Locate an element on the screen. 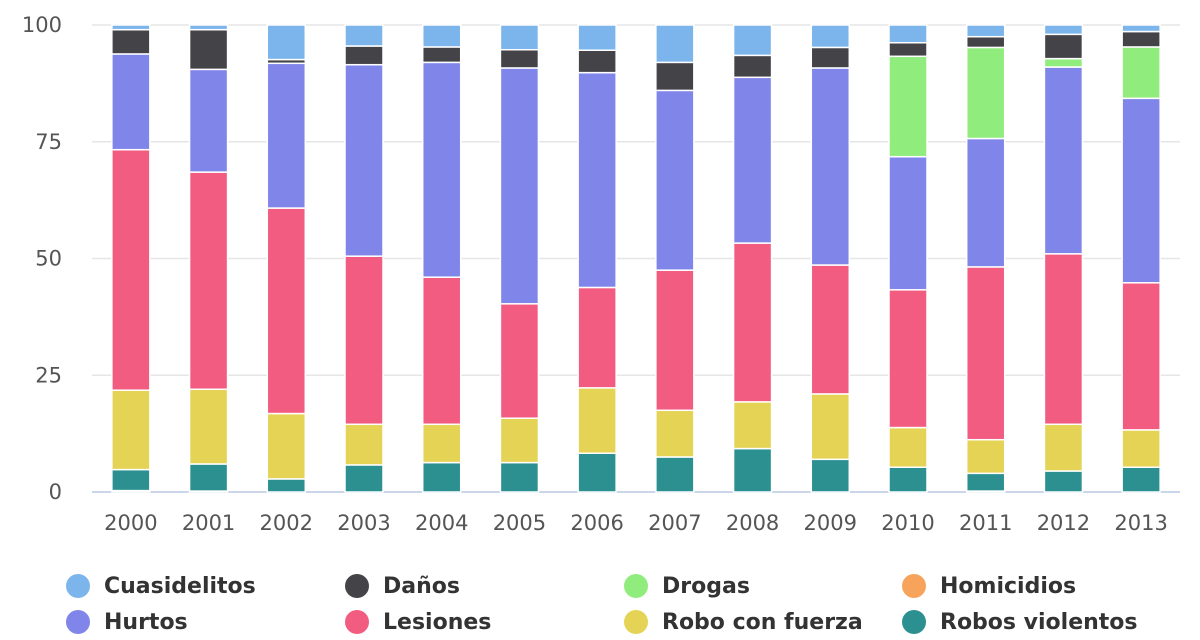  x-tick-label: 2008 is located at coordinates (752, 523).